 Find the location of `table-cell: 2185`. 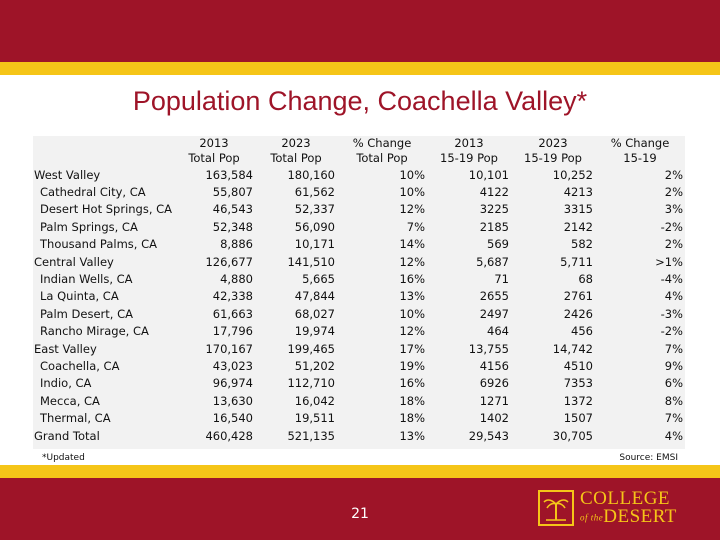

table-cell: 2185 is located at coordinates (494, 226).